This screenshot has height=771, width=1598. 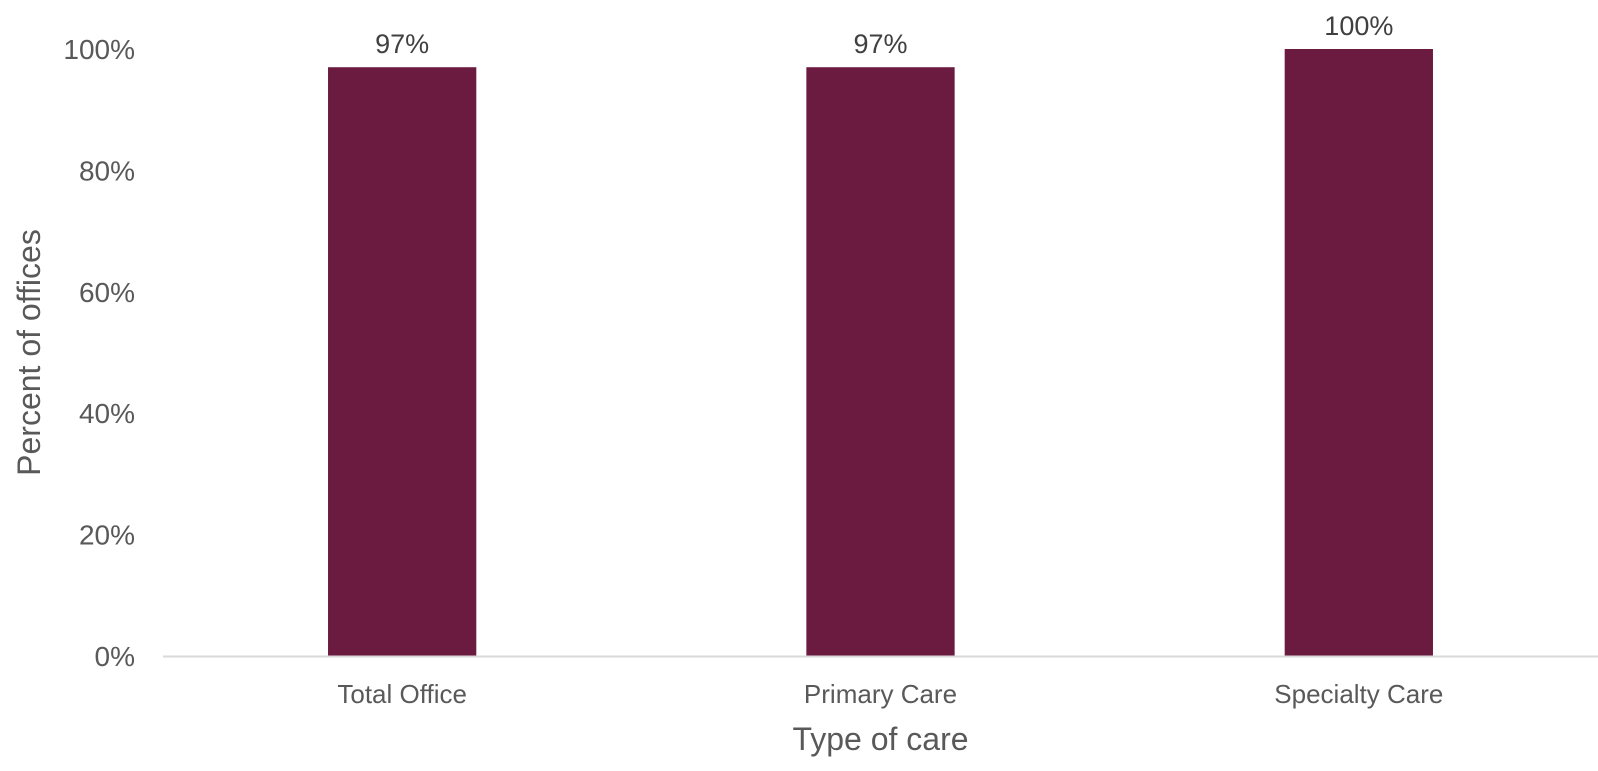 I want to click on y-tick-label: 100%, so click(x=99, y=49).